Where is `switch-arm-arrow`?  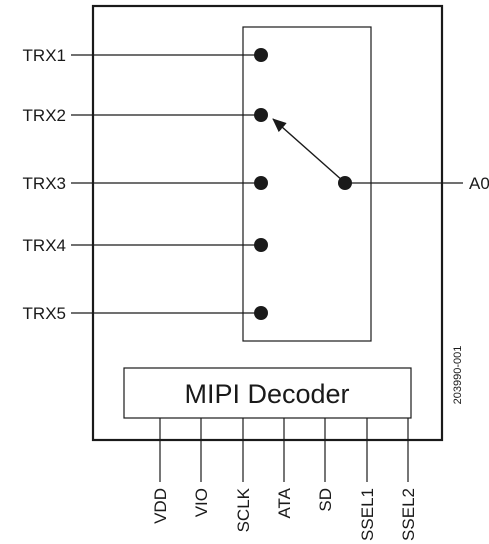 switch-arm-arrow is located at coordinates (308, 150).